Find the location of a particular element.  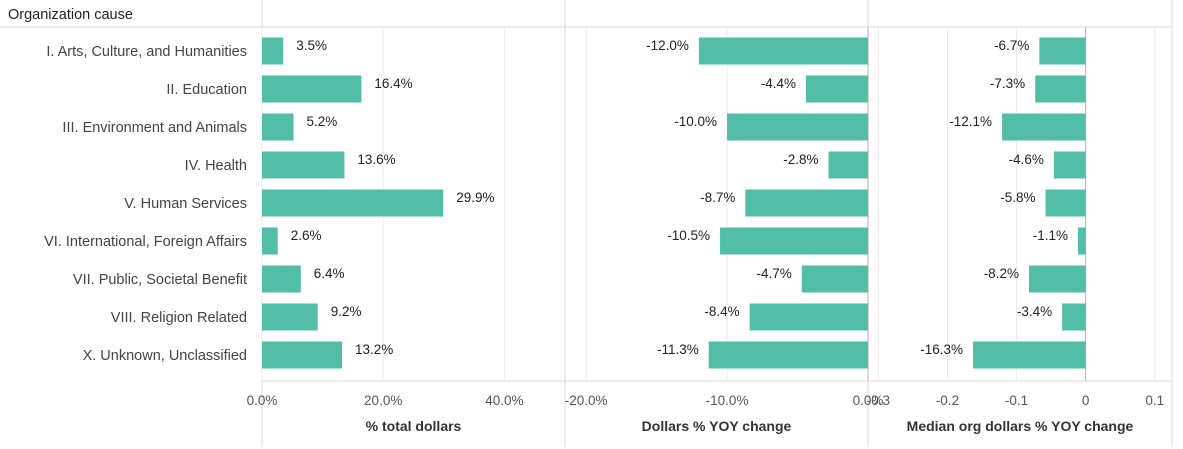

axis-title: Median org dollars % YOY change is located at coordinates (1020, 426).